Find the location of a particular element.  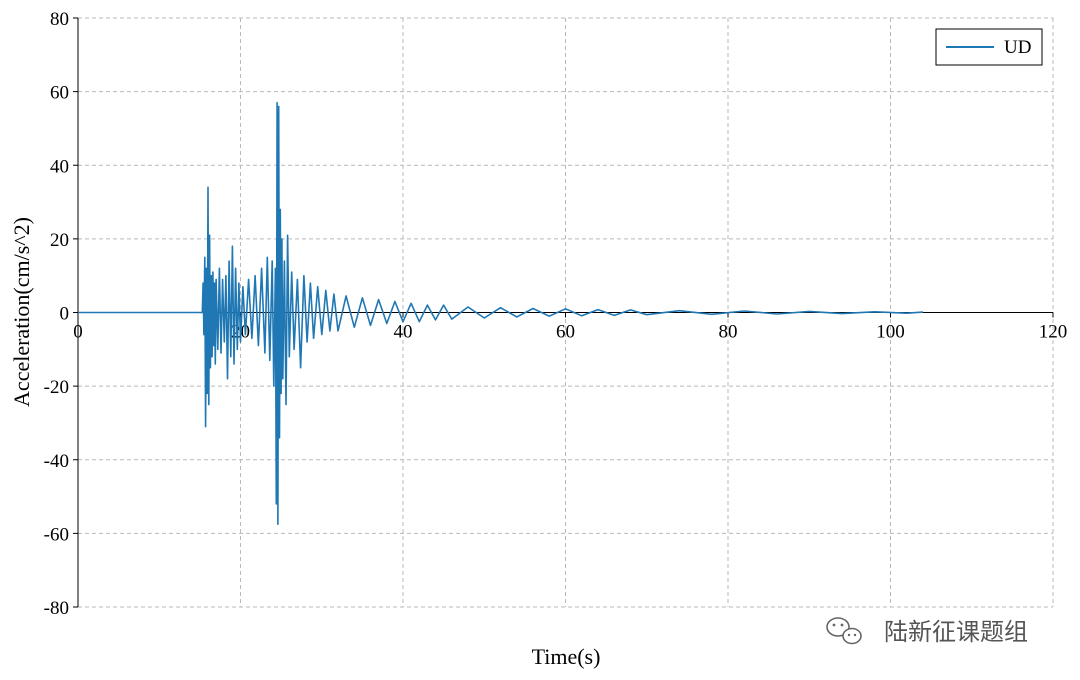

y-tick-label: -20 is located at coordinates (56, 387).